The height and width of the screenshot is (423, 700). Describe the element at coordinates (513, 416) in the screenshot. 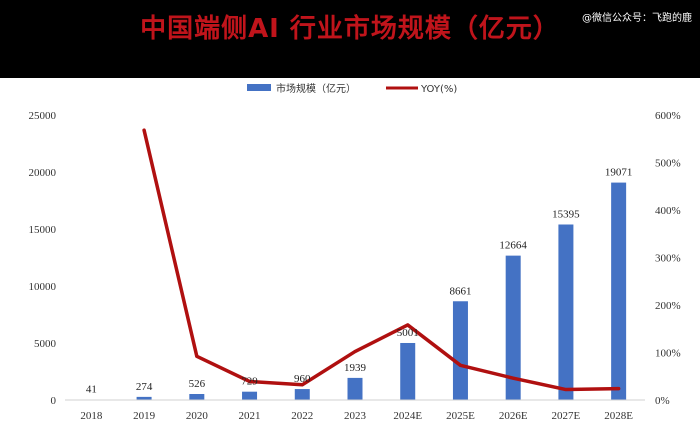

I see `x-tick-label: 2026E` at that location.